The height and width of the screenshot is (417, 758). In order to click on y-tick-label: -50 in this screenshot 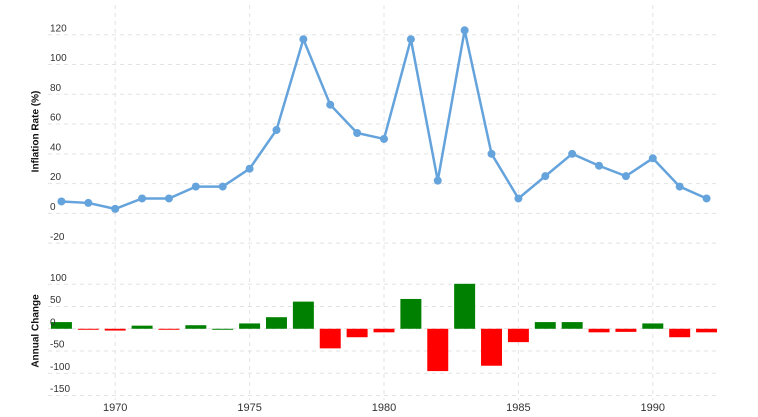, I will do `click(57, 345)`.